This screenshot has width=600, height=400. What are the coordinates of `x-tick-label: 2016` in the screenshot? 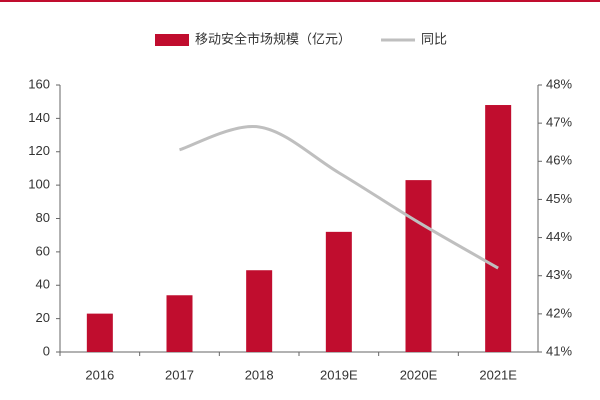 It's located at (99, 374).